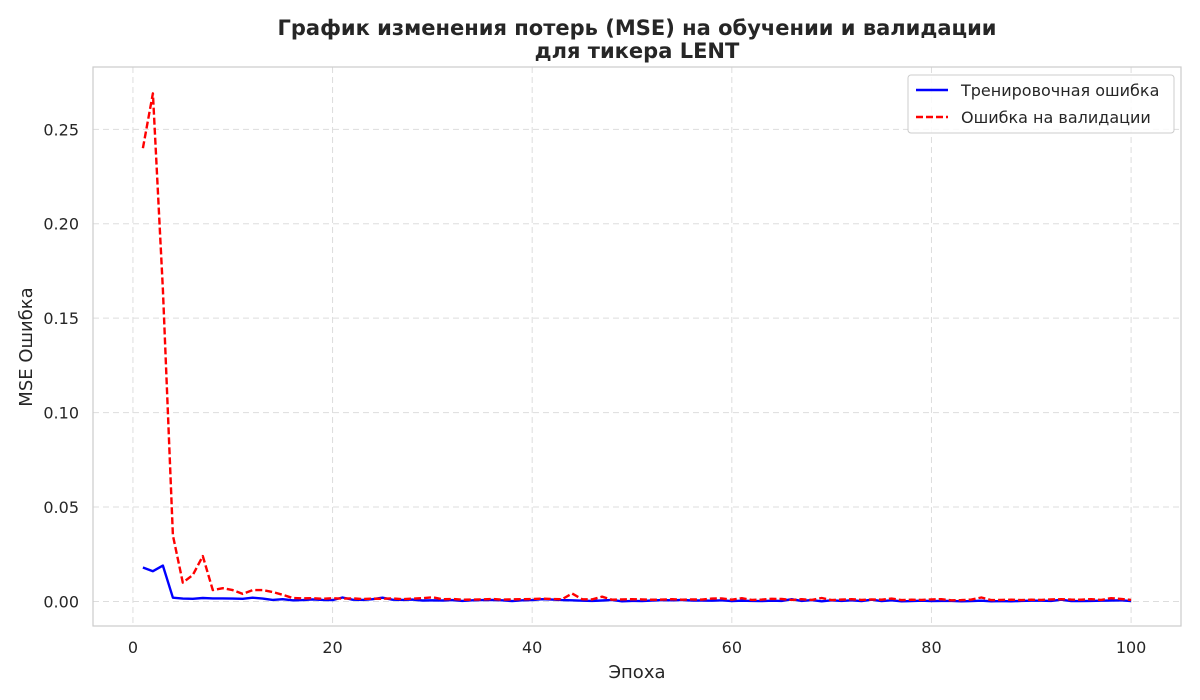 The width and height of the screenshot is (1200, 700). What do you see at coordinates (61, 413) in the screenshot?
I see `y-tick-label: 0.10` at bounding box center [61, 413].